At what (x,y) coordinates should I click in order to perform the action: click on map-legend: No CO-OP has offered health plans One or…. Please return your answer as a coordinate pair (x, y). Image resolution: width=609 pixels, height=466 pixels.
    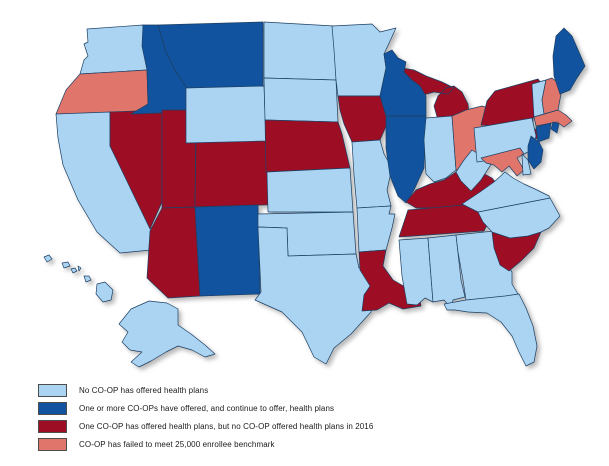
    Looking at the image, I should click on (205, 417).